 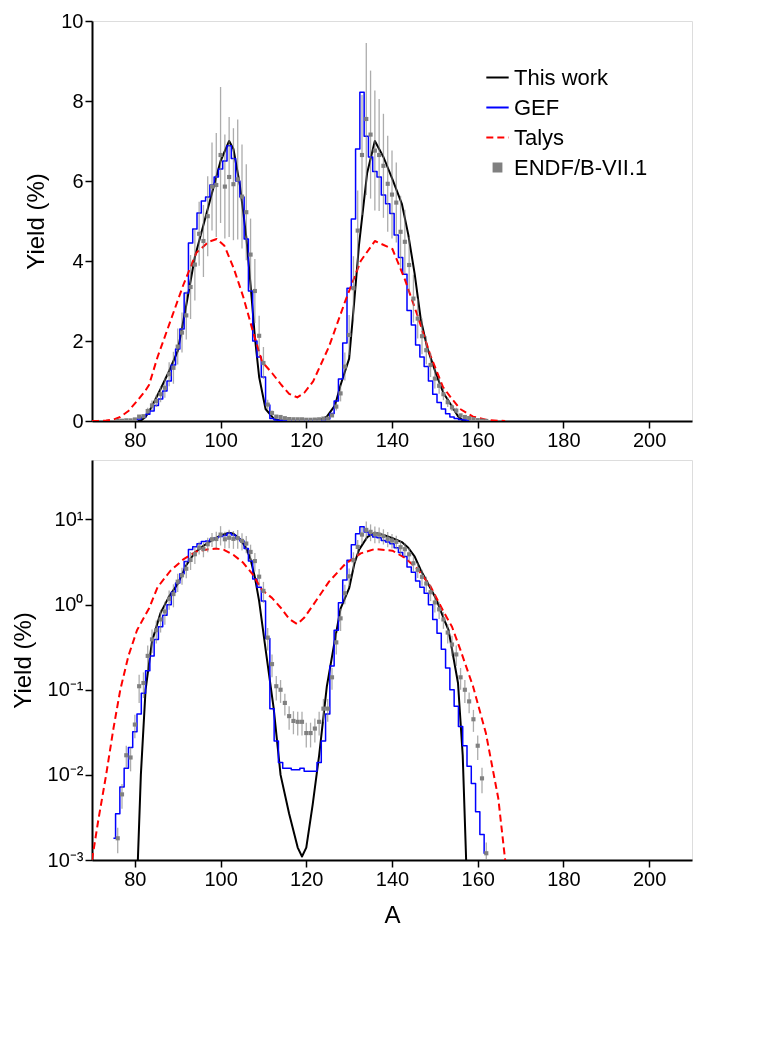 What do you see at coordinates (65, 859) in the screenshot?
I see `y-tick-label: 10⁻³` at bounding box center [65, 859].